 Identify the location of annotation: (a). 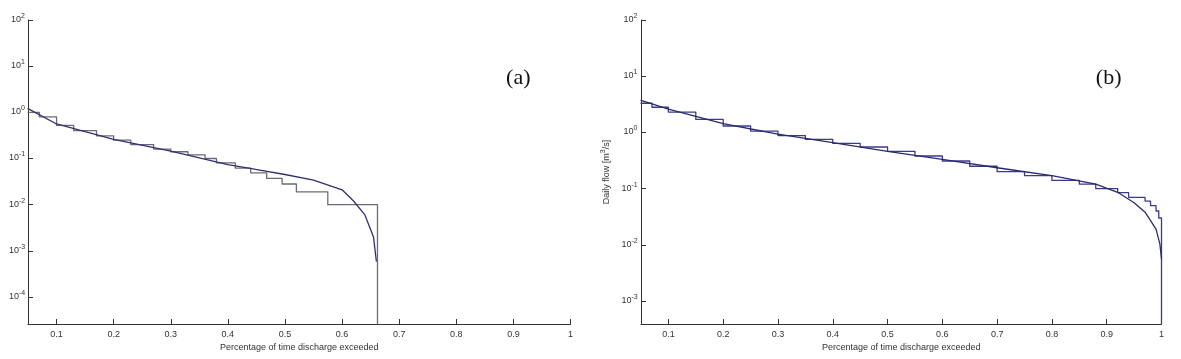
(518, 76).